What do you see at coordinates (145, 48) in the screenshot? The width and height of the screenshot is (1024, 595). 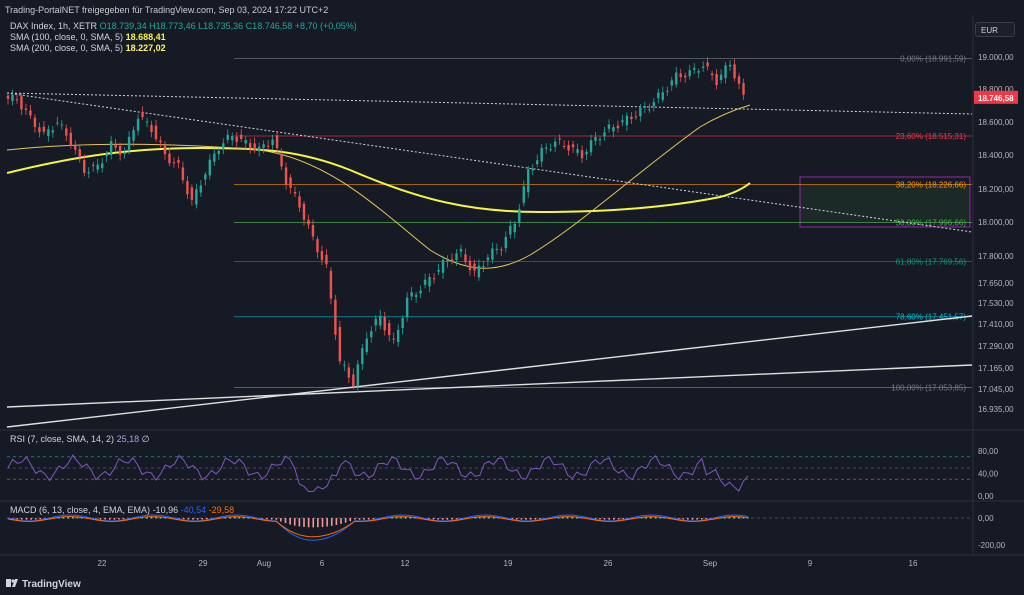 I see `sma200-value: 18.227,02` at bounding box center [145, 48].